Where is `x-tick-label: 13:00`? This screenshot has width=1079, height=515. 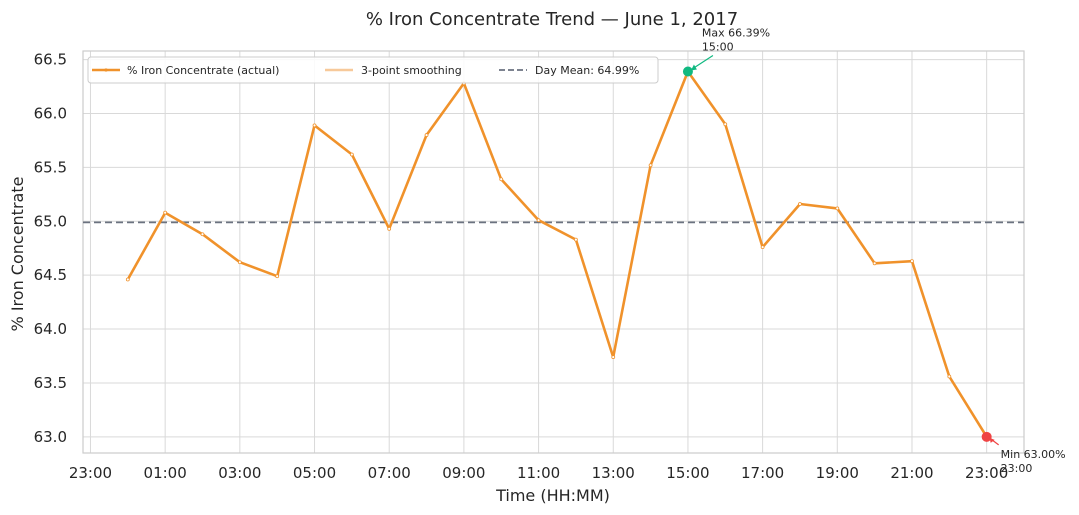
x-tick-label: 13:00 is located at coordinates (613, 473).